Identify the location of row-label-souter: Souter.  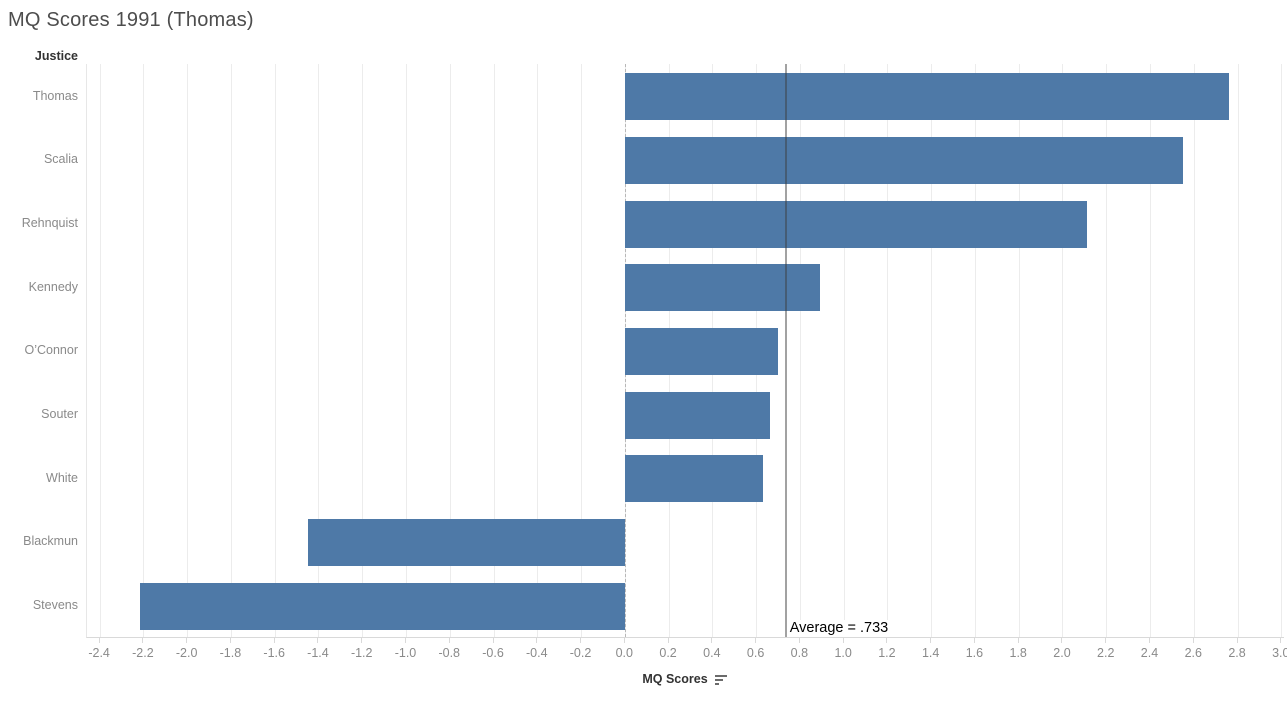
(59, 414).